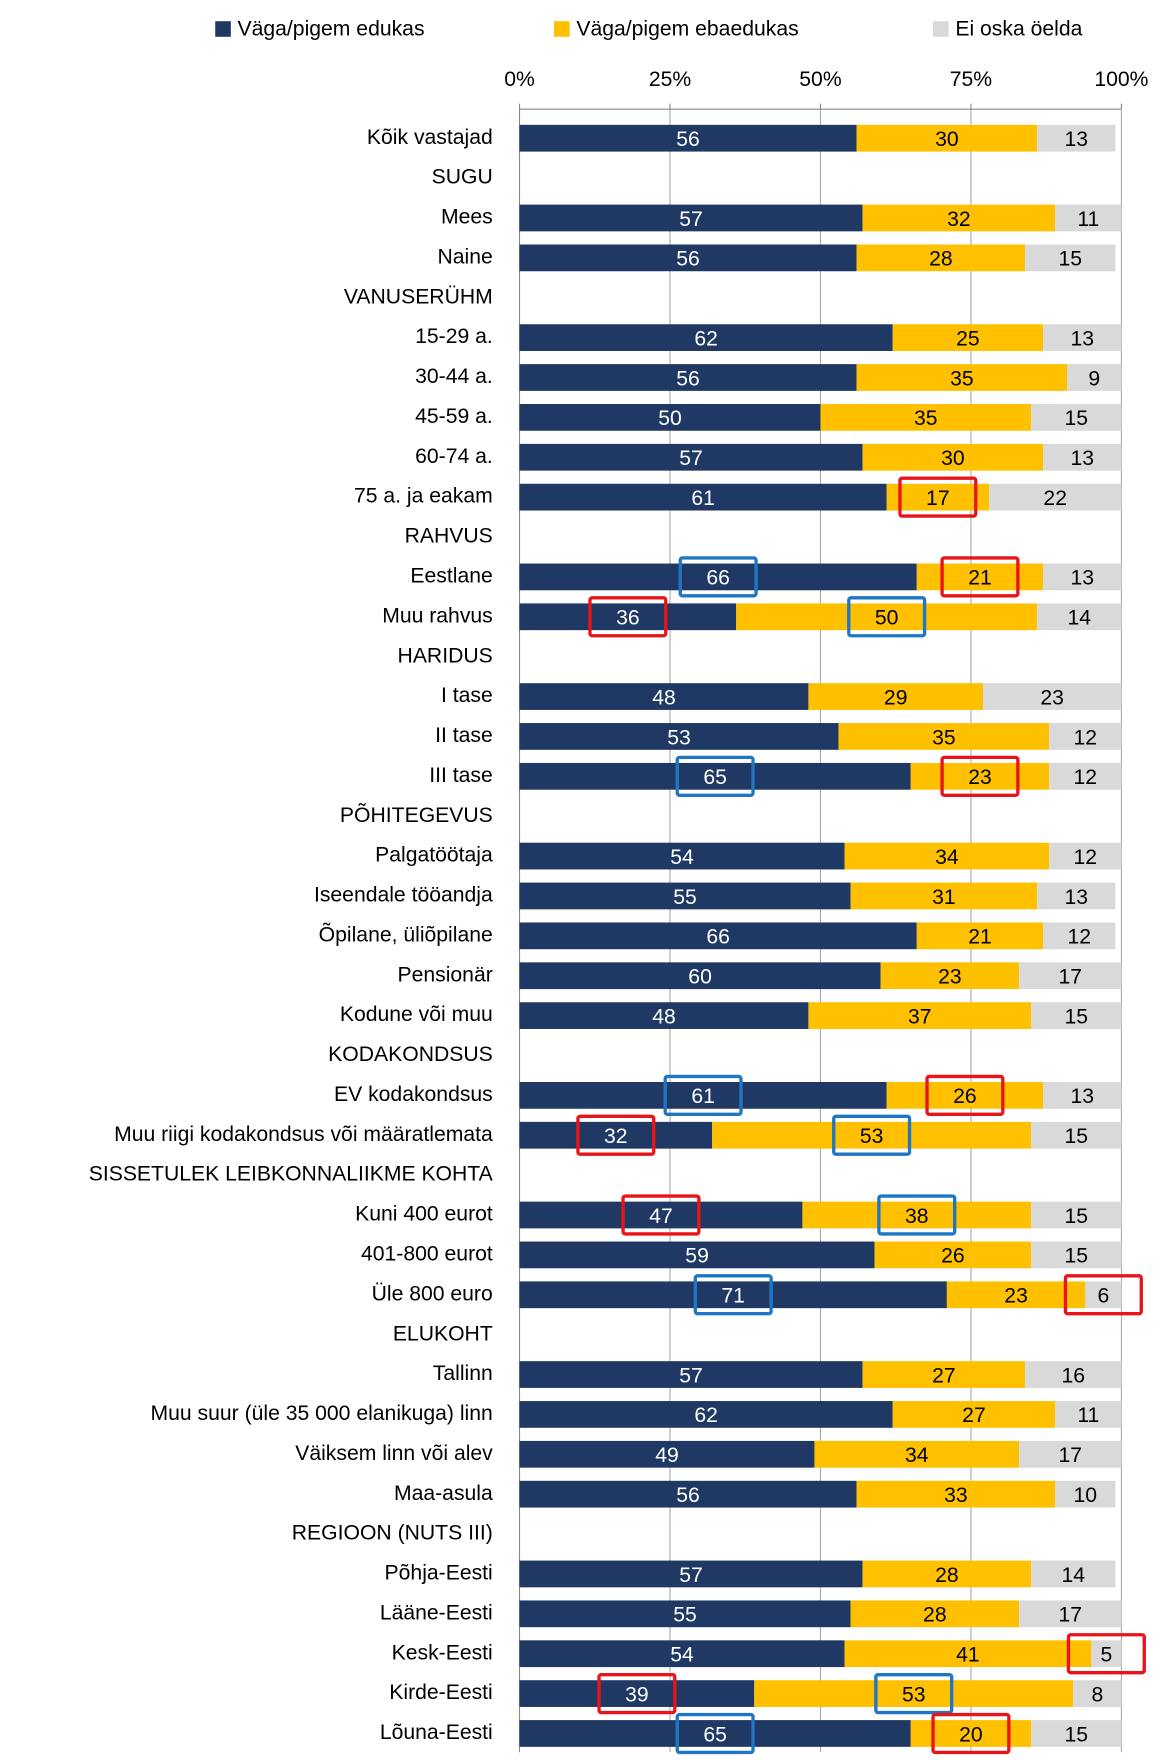 The width and height of the screenshot is (1165, 1760). Describe the element at coordinates (820, 79) in the screenshot. I see `x-tick-label: 50%` at that location.